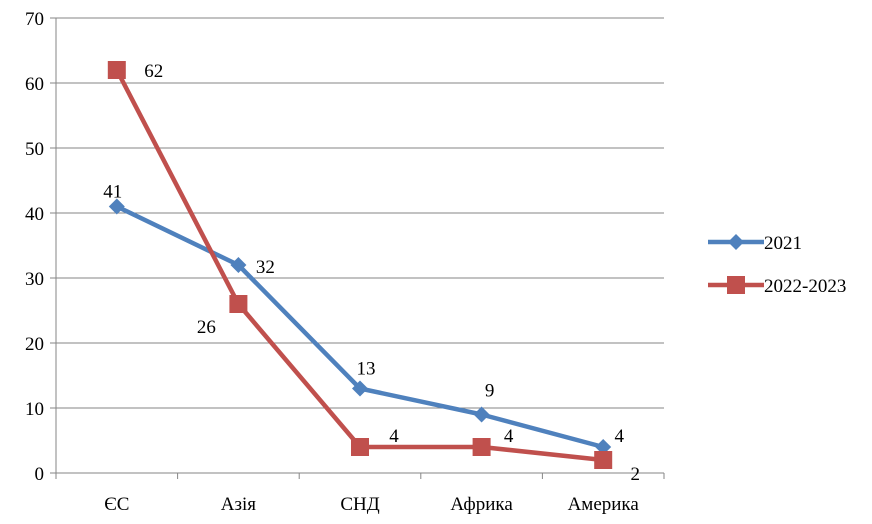 This screenshot has height=524, width=872. I want to click on data-label: 62, so click(153, 71).